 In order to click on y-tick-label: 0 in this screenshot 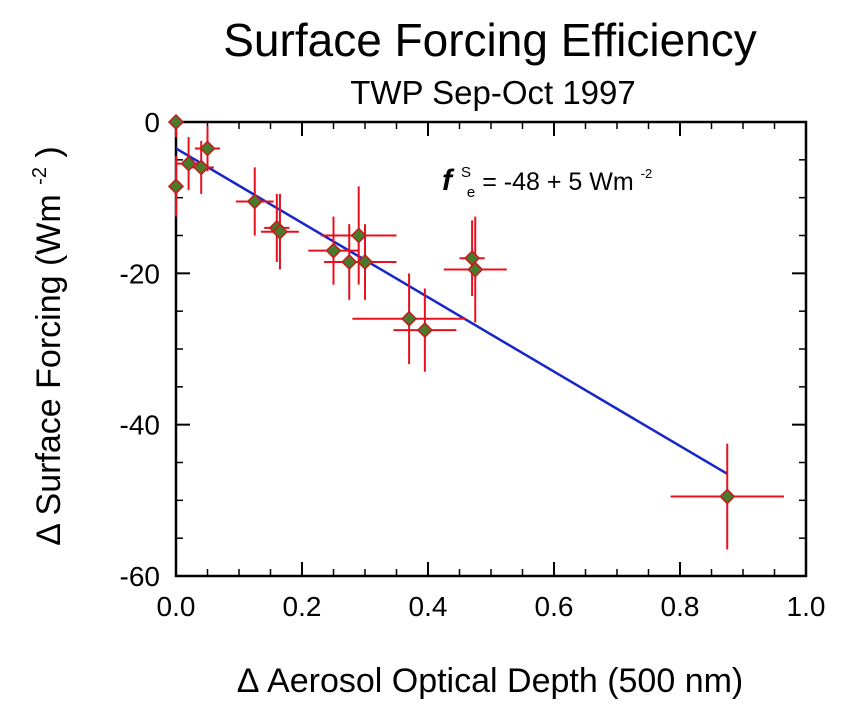, I will do `click(152, 122)`.